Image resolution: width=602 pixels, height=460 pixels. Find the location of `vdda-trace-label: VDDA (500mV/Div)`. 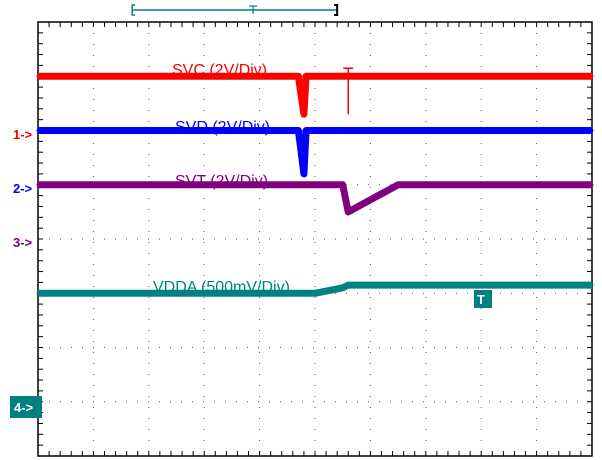

vdda-trace-label: VDDA (500mV/Div) is located at coordinates (221, 287).